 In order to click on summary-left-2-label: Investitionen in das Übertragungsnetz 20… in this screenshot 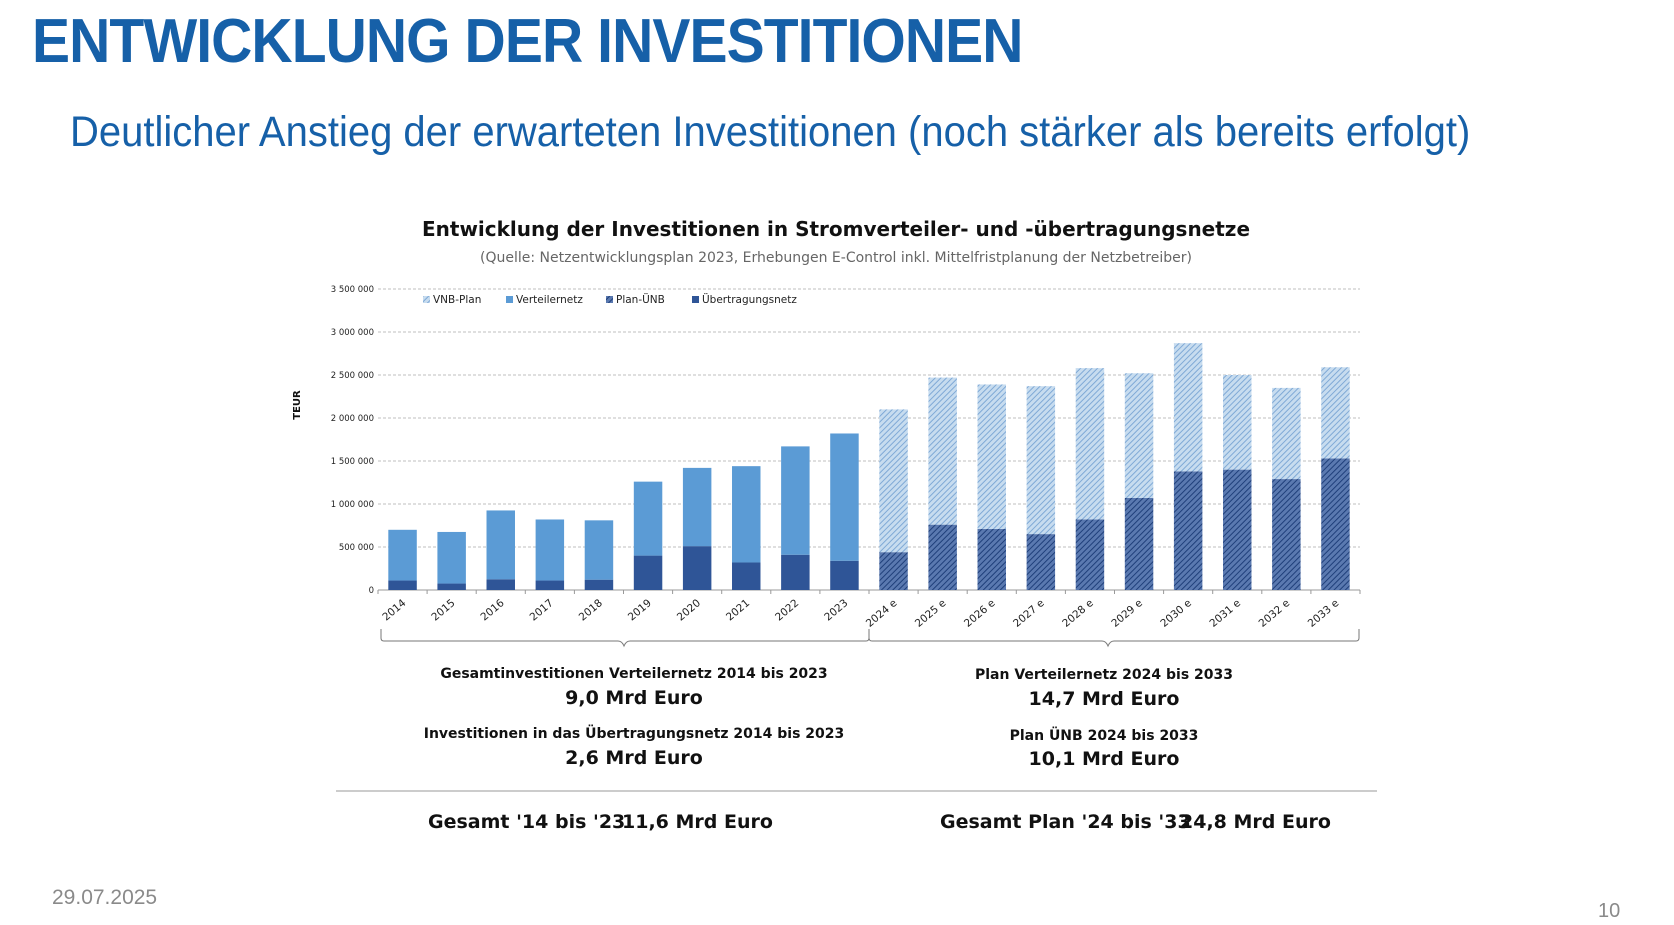, I will do `click(634, 733)`.